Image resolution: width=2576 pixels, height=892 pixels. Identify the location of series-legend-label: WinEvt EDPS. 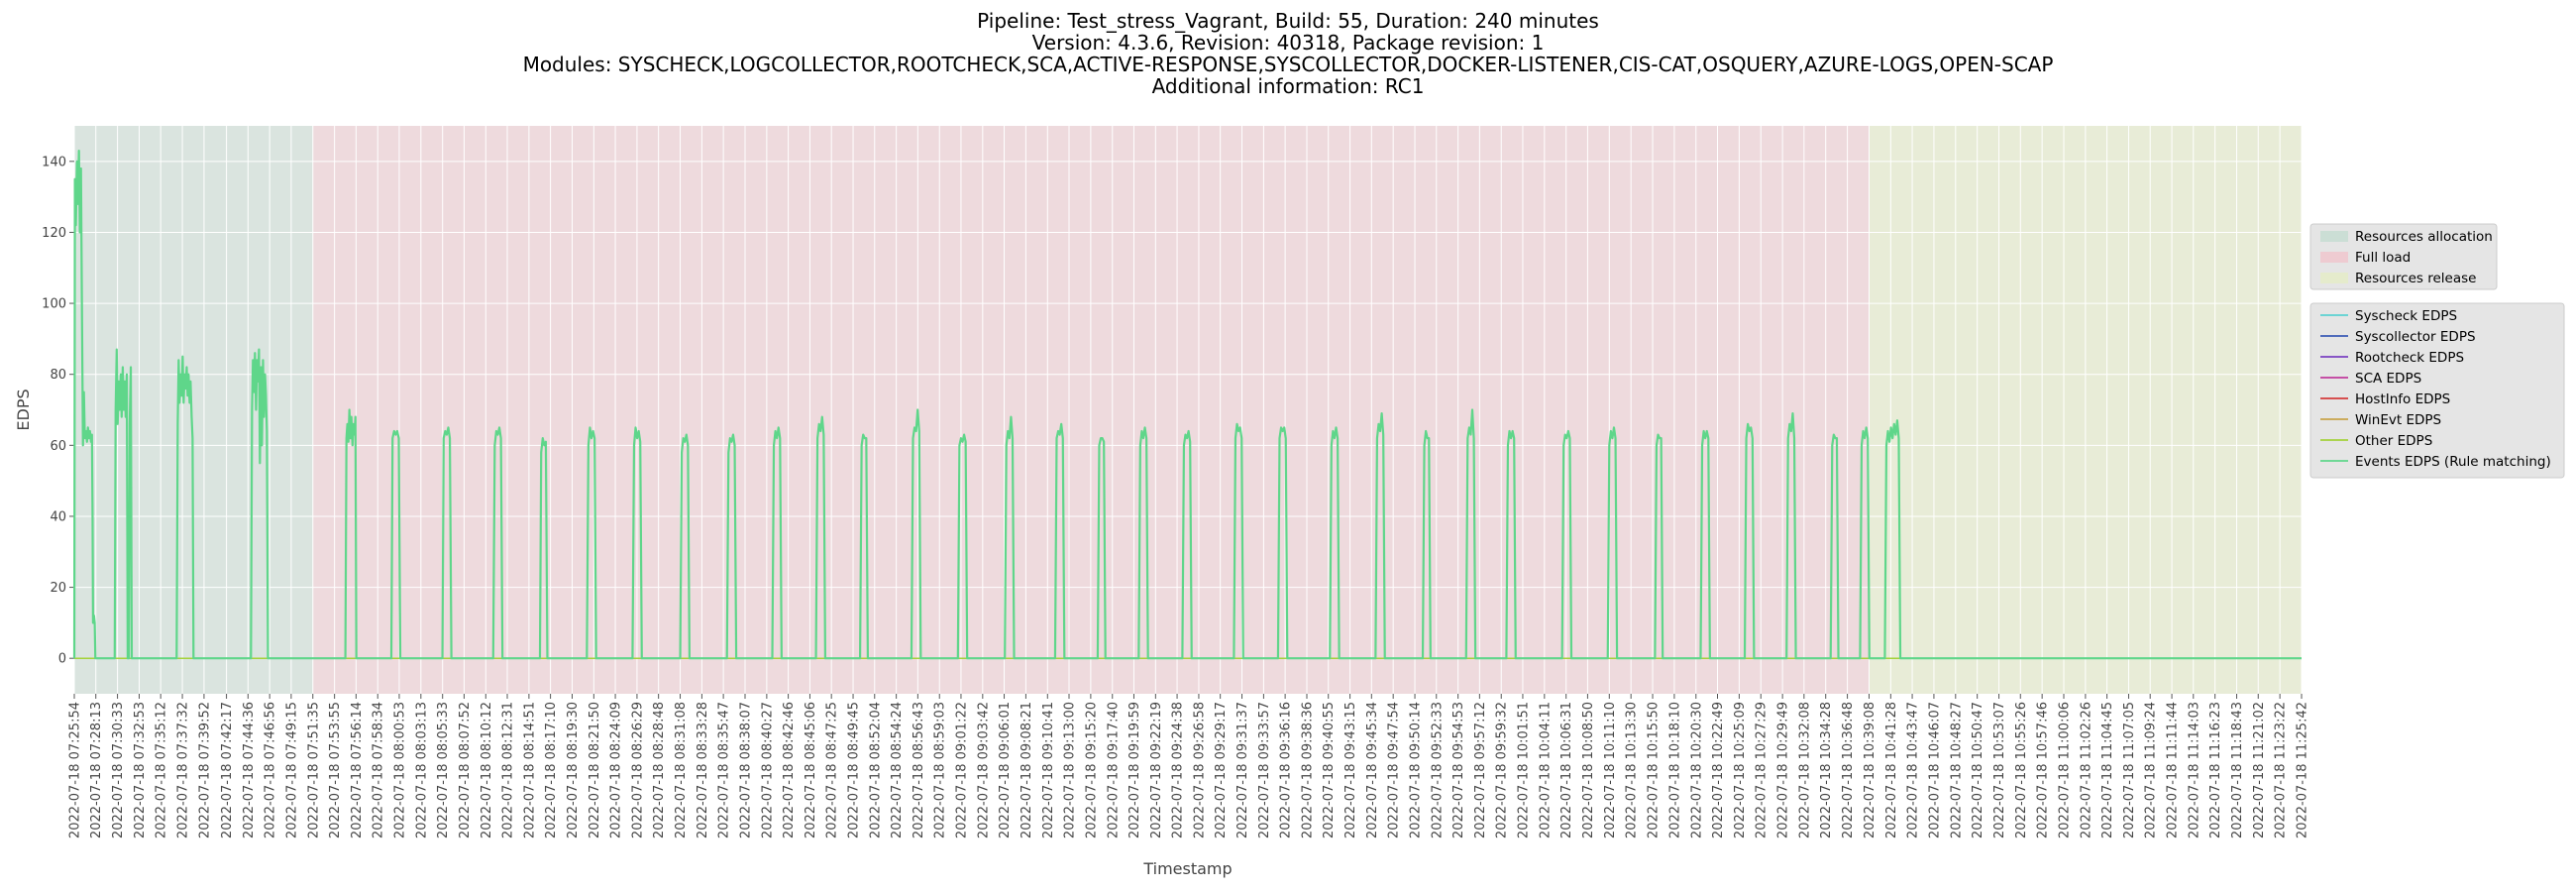
(2398, 420).